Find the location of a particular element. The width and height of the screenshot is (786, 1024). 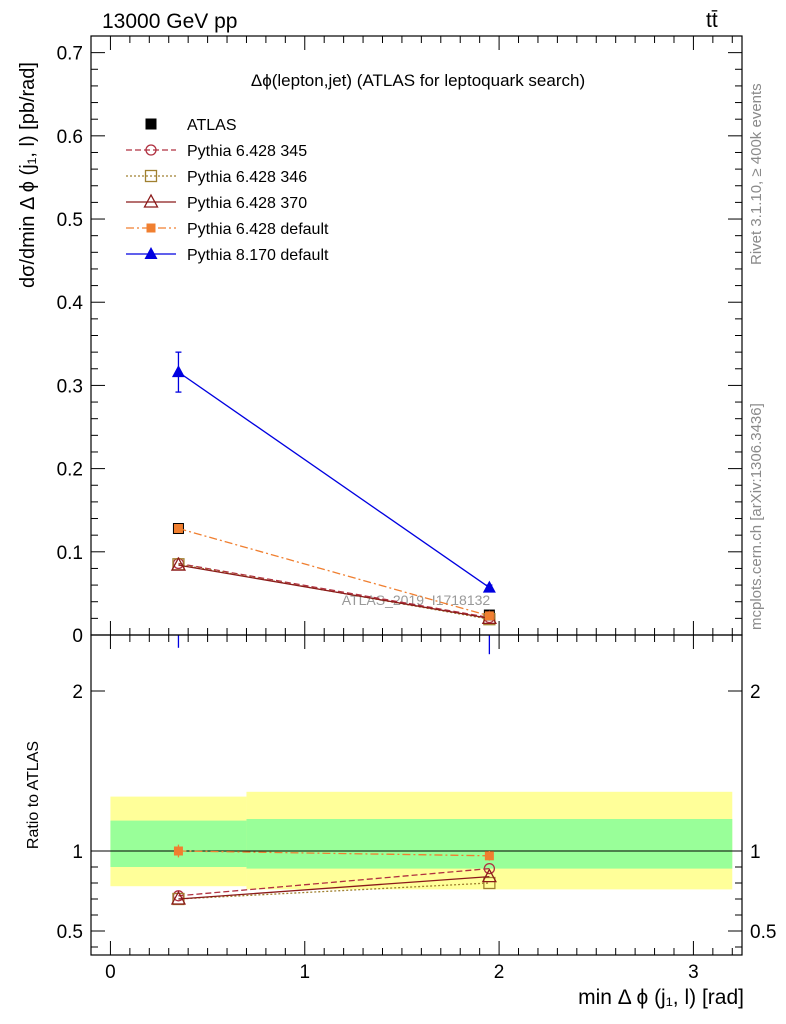

legend-entry: Pythia 6.428 default is located at coordinates (227, 229).